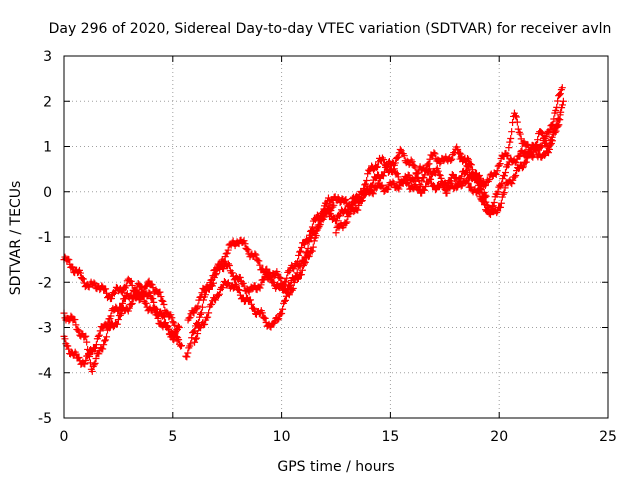 Image resolution: width=640 pixels, height=485 pixels. I want to click on x-tick-label: 20, so click(499, 437).